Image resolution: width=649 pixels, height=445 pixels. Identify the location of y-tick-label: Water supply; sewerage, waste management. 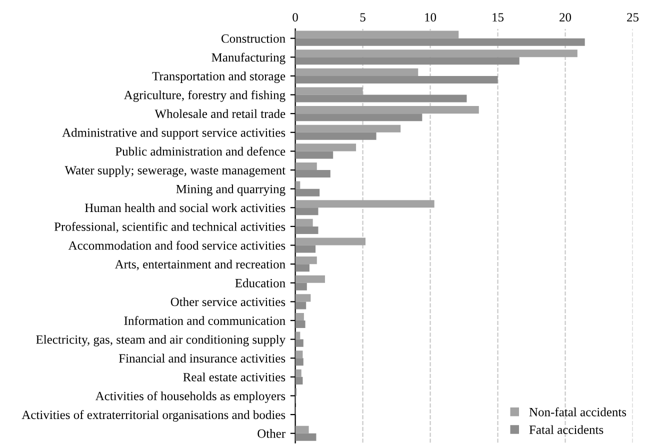
(175, 172).